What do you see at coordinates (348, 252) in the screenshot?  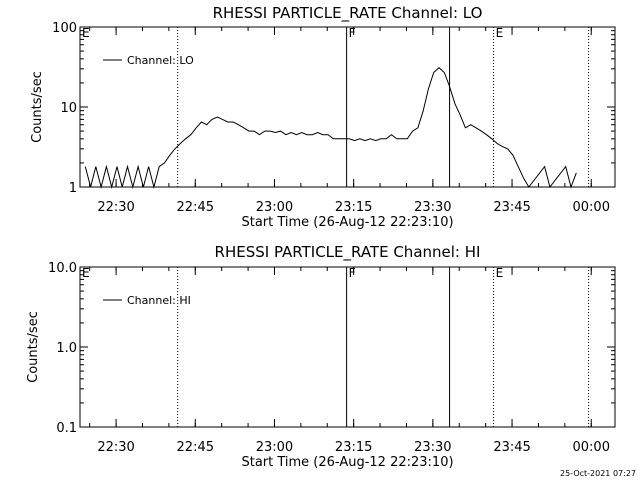 I see `chart-title: RHESSI PARTICLE_RATE Channel: HI` at bounding box center [348, 252].